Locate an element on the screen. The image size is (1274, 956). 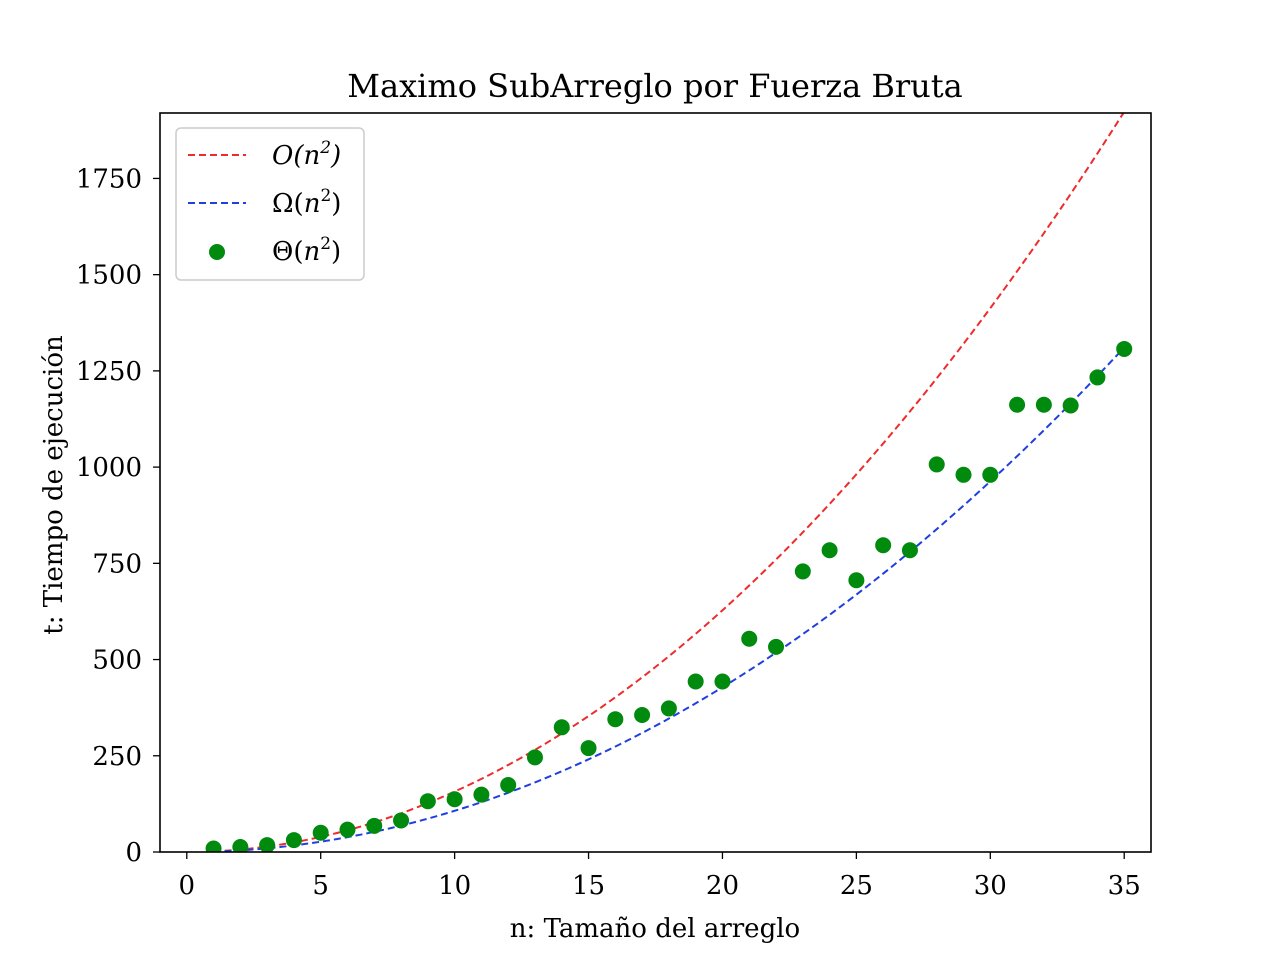
x-tick-label: 30 is located at coordinates (990, 886).